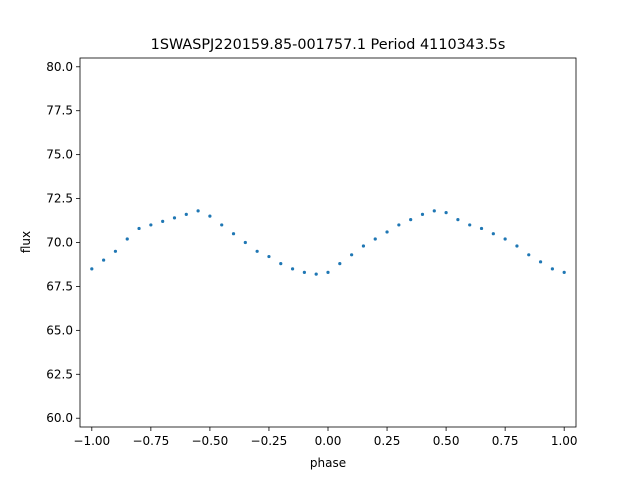  Describe the element at coordinates (328, 441) in the screenshot. I see `x-tick-label: 0.00` at that location.